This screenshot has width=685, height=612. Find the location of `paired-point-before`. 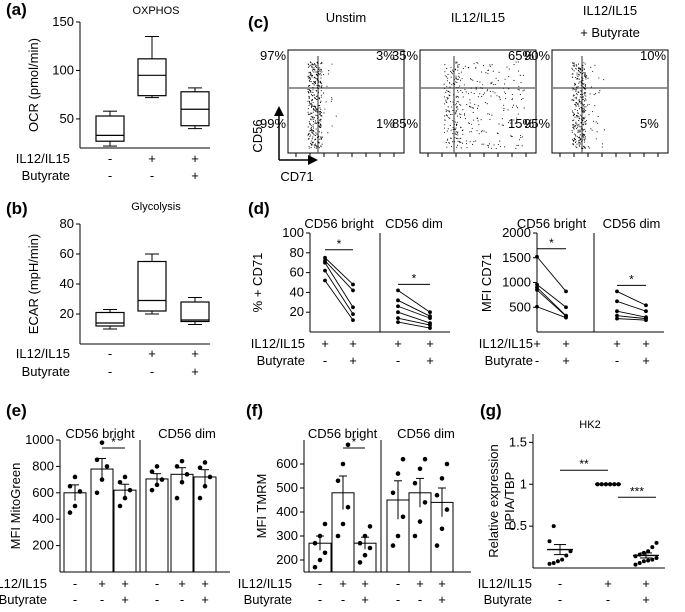

paired-point-before is located at coordinates (398, 300).